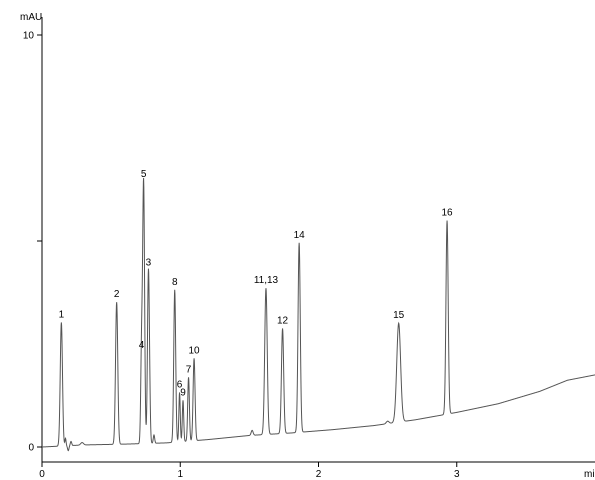  Describe the element at coordinates (32, 242) in the screenshot. I see `y-axis-ticks: 0 10` at that location.